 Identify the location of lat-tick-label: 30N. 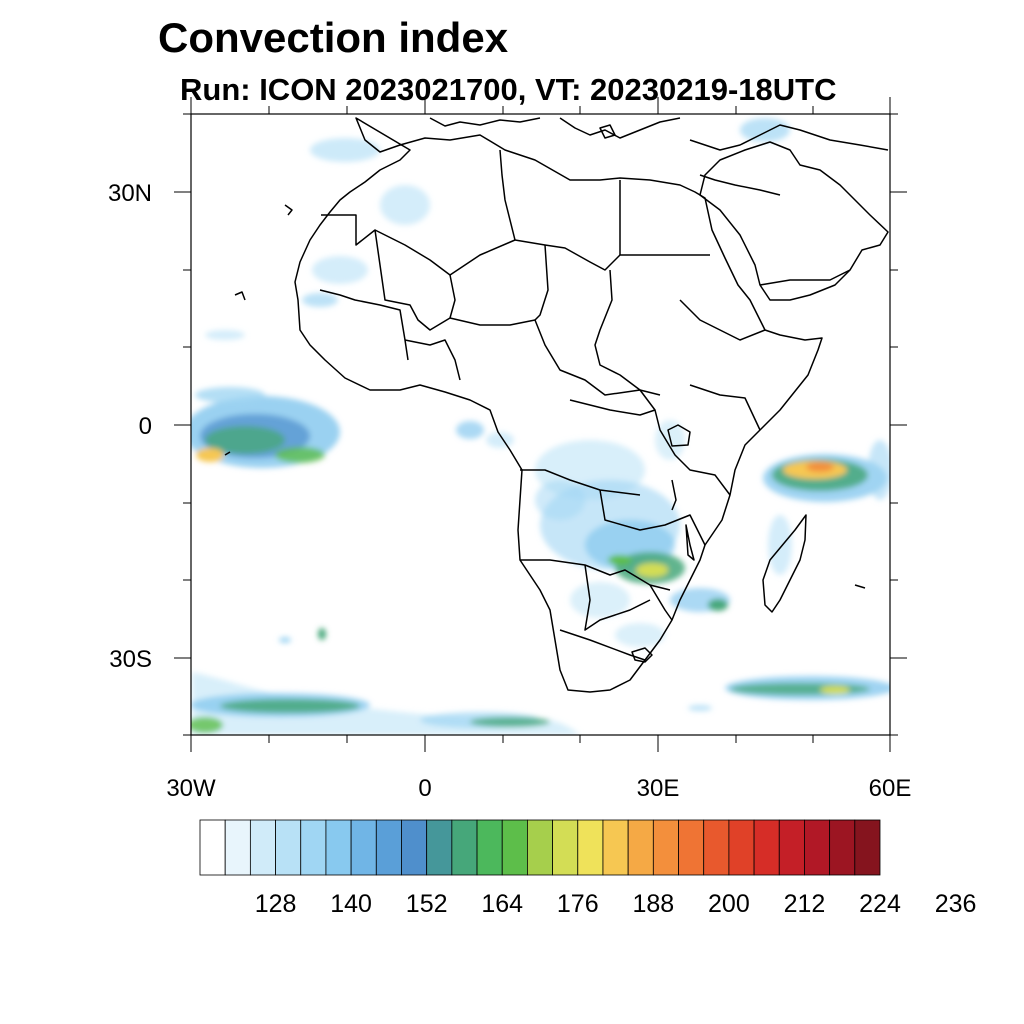
(130, 193).